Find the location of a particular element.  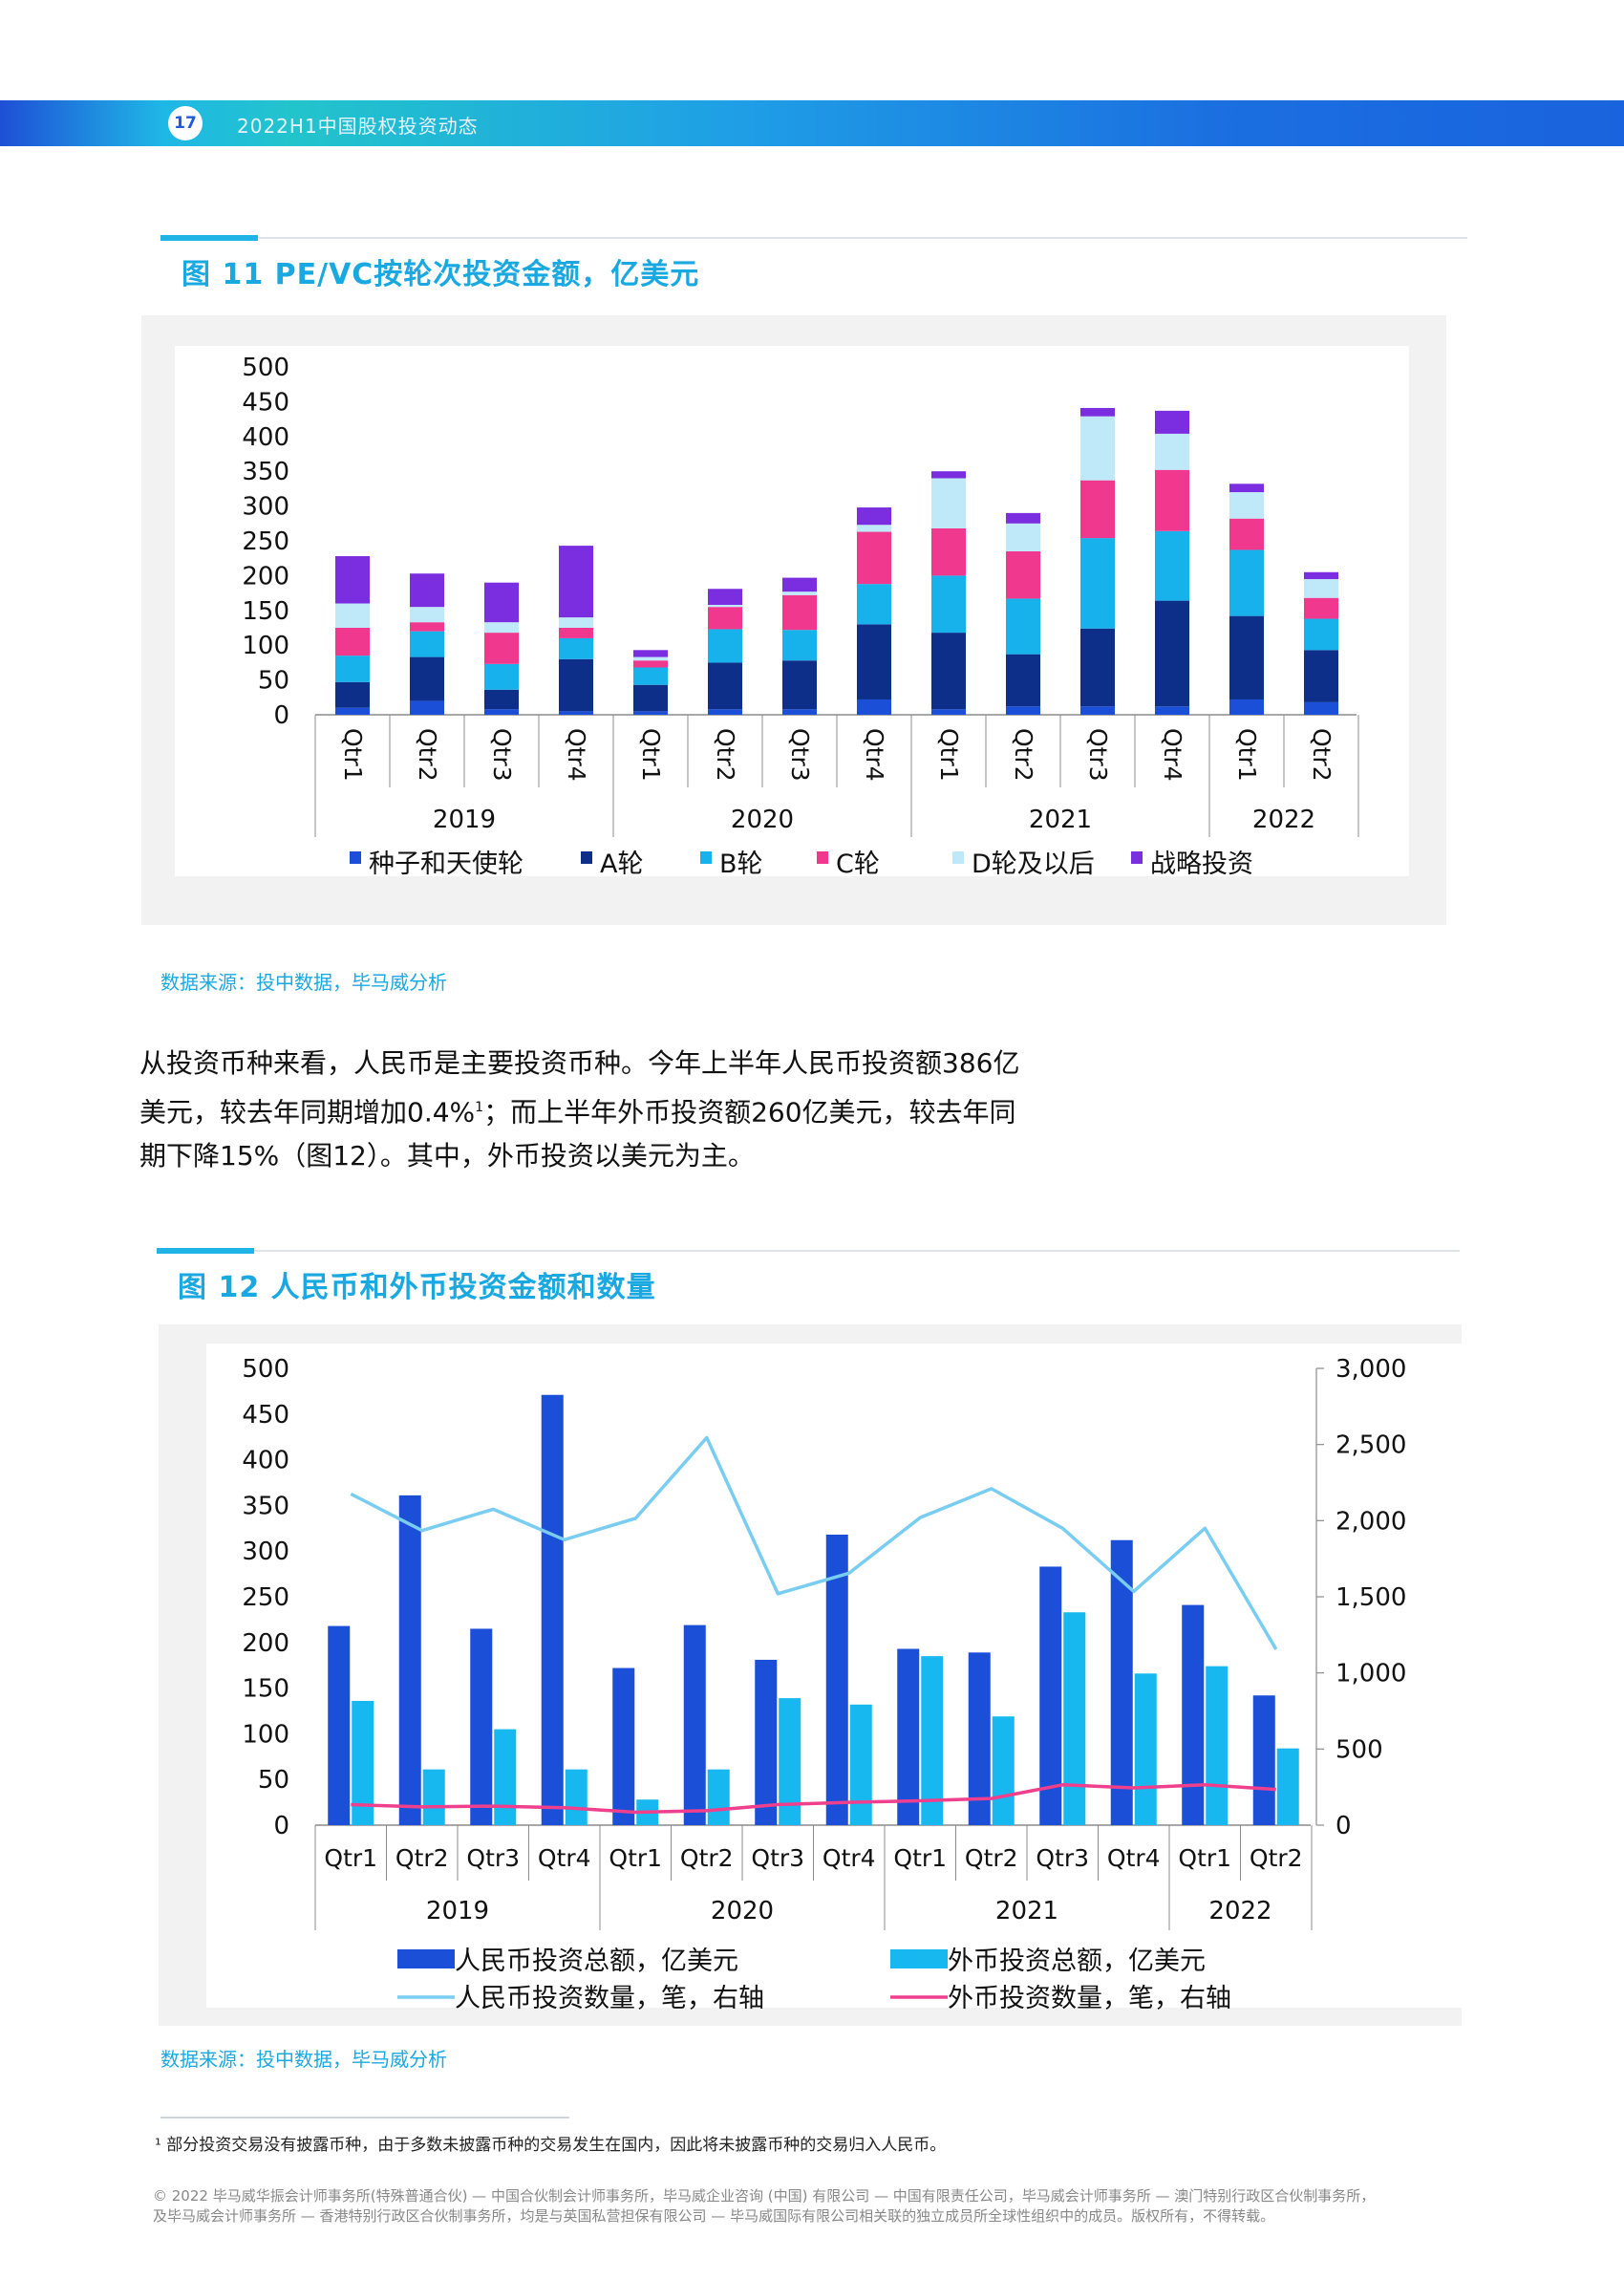

y2-tick-label: 1,000 is located at coordinates (1371, 1674).